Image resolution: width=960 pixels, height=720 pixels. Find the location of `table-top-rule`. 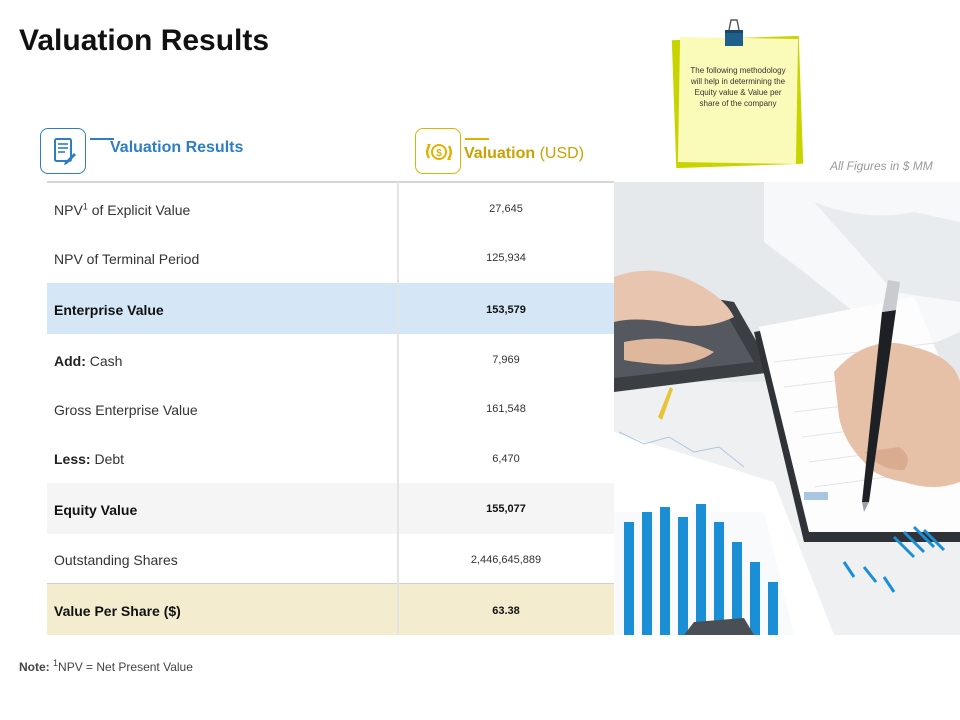

table-top-rule is located at coordinates (330, 182).